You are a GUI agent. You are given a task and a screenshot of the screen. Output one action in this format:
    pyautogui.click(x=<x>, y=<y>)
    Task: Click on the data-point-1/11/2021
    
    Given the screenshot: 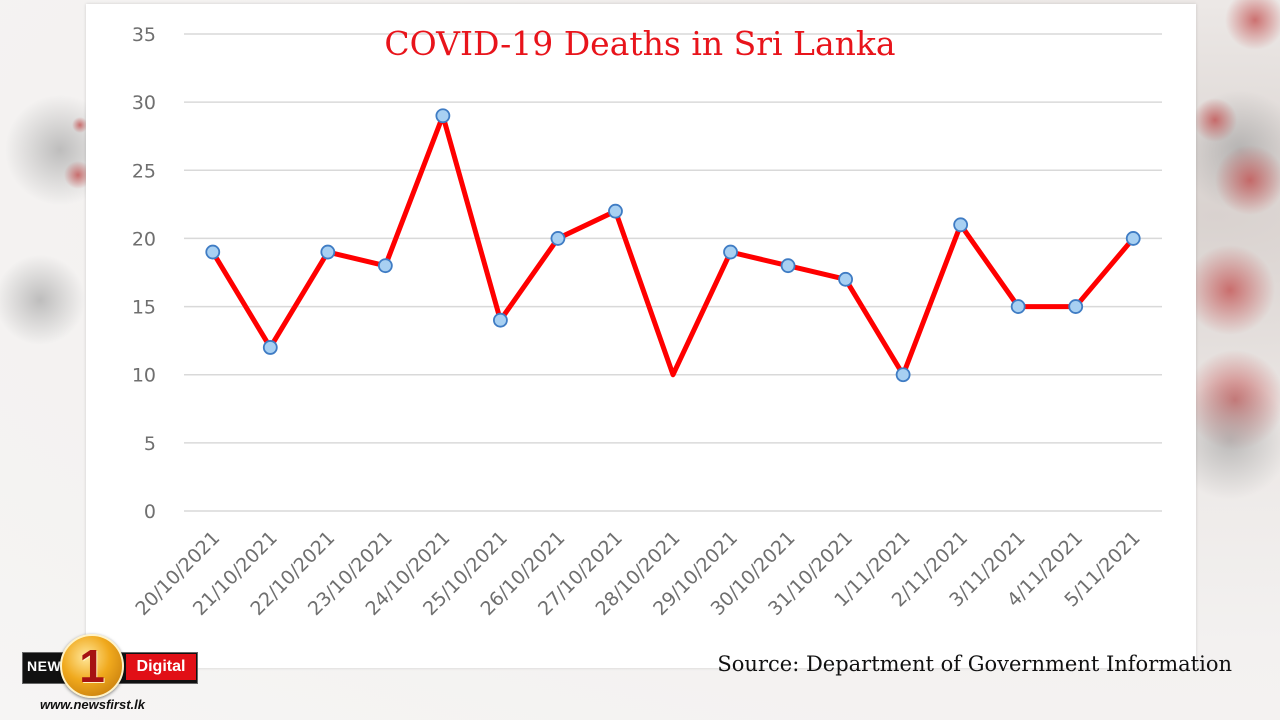 What is the action you would take?
    pyautogui.click(x=903, y=375)
    